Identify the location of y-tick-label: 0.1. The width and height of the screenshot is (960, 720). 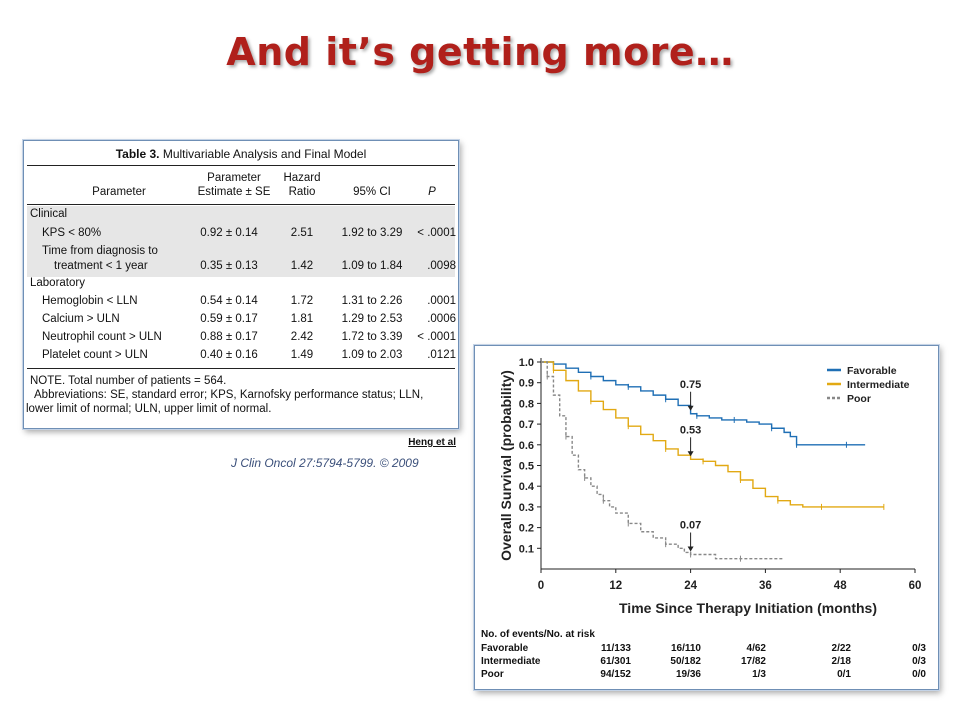
(526, 549).